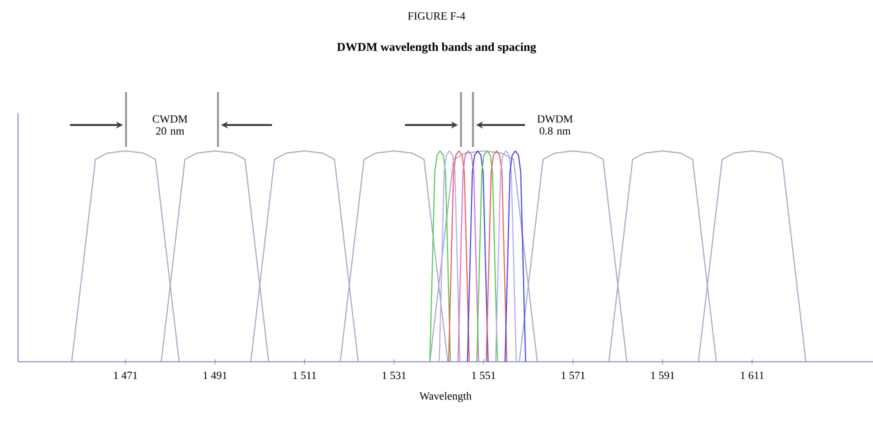  Describe the element at coordinates (170, 125) in the screenshot. I see `text: CWDM 20 nm` at that location.